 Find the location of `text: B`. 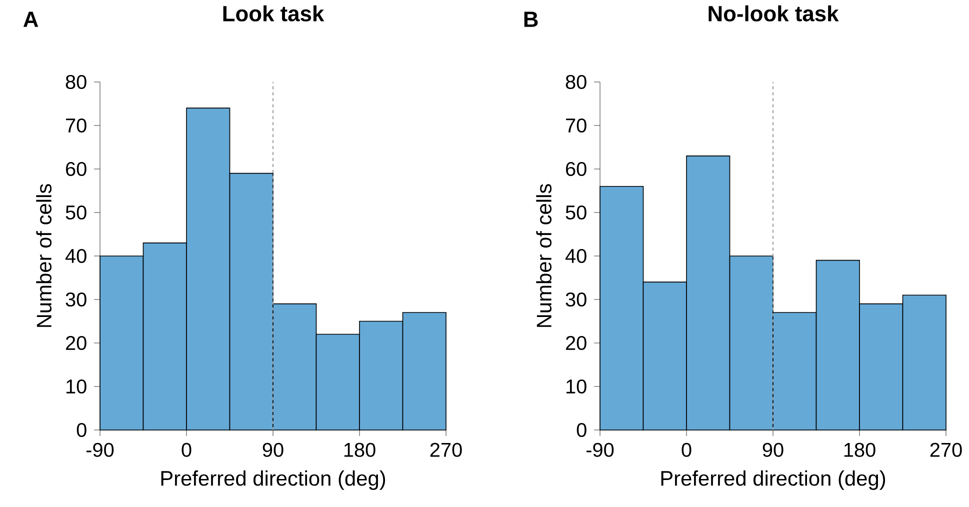

text: B is located at coordinates (531, 19).